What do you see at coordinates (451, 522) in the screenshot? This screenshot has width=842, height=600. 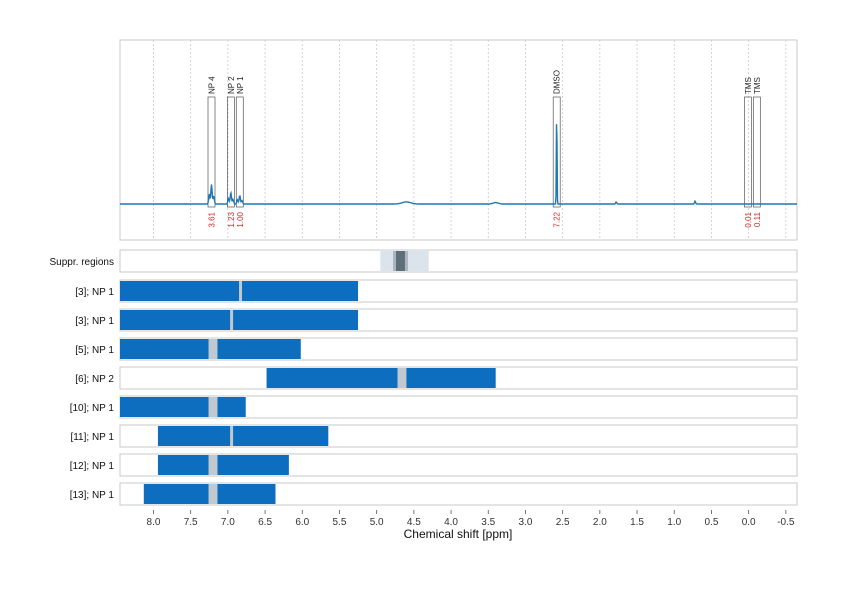 I see `x-tick-label: 4.0` at bounding box center [451, 522].